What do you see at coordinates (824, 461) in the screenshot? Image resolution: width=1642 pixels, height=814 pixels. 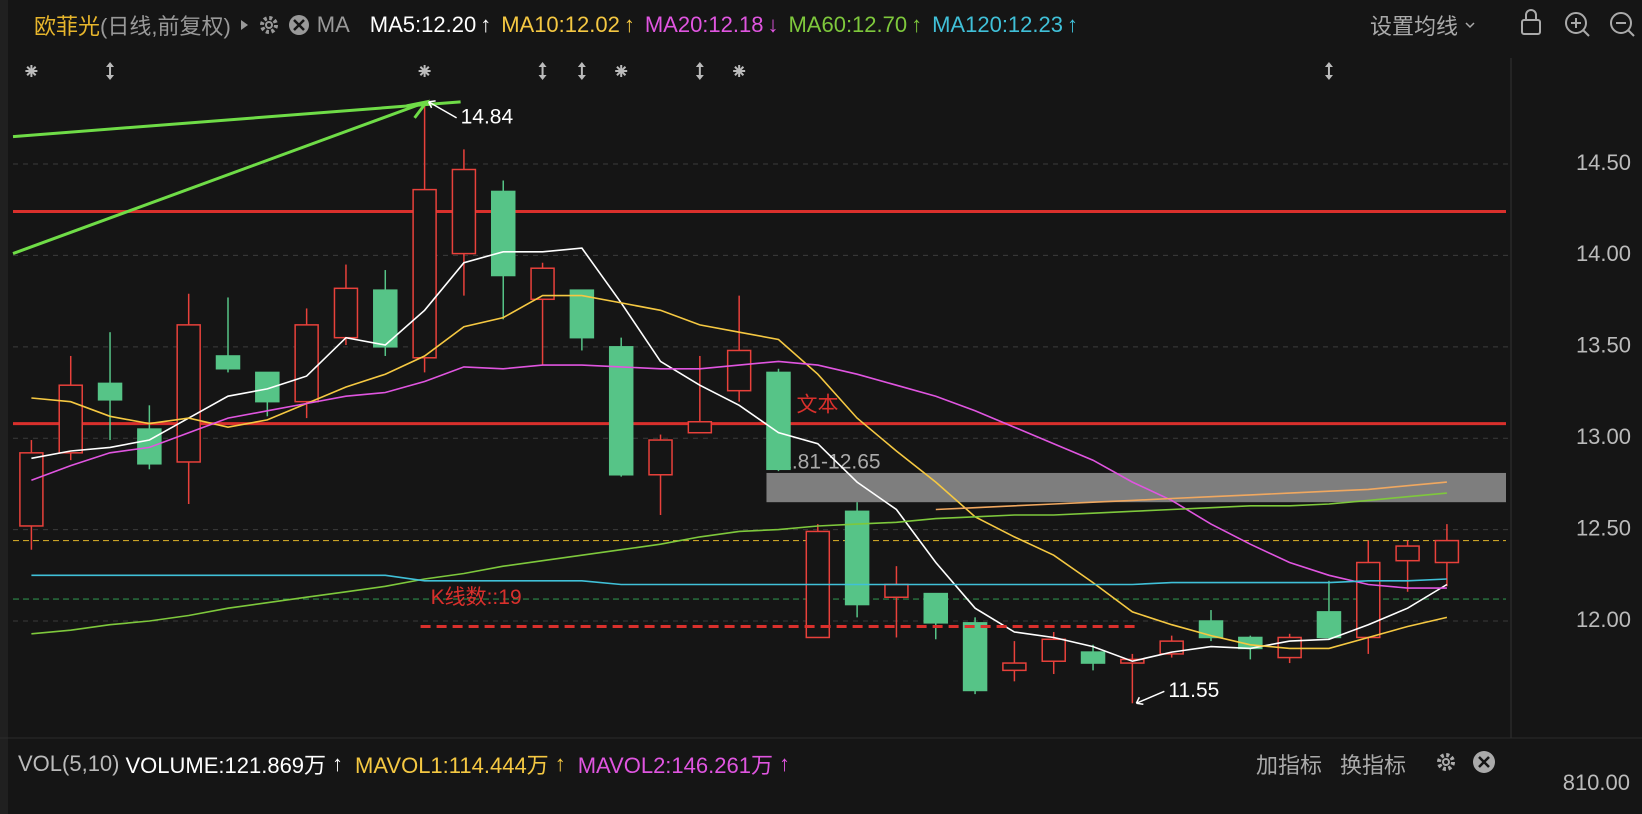 I see `zone-label: 12.81-12.65` at bounding box center [824, 461].